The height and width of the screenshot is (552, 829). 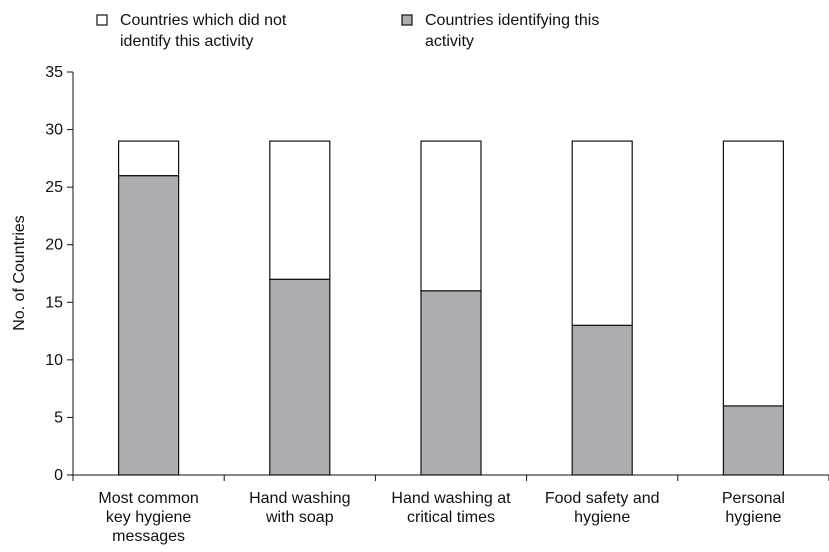 What do you see at coordinates (512, 31) in the screenshot?
I see `legend-label: Countries identifying this activity` at bounding box center [512, 31].